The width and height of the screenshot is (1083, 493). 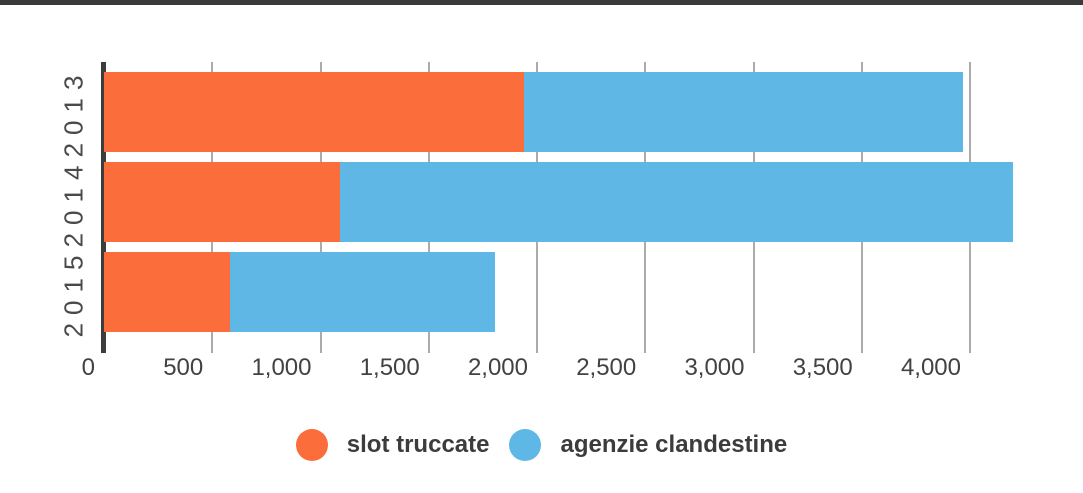 I want to click on y-axis-label-2013: 2013, so click(x=74, y=112).